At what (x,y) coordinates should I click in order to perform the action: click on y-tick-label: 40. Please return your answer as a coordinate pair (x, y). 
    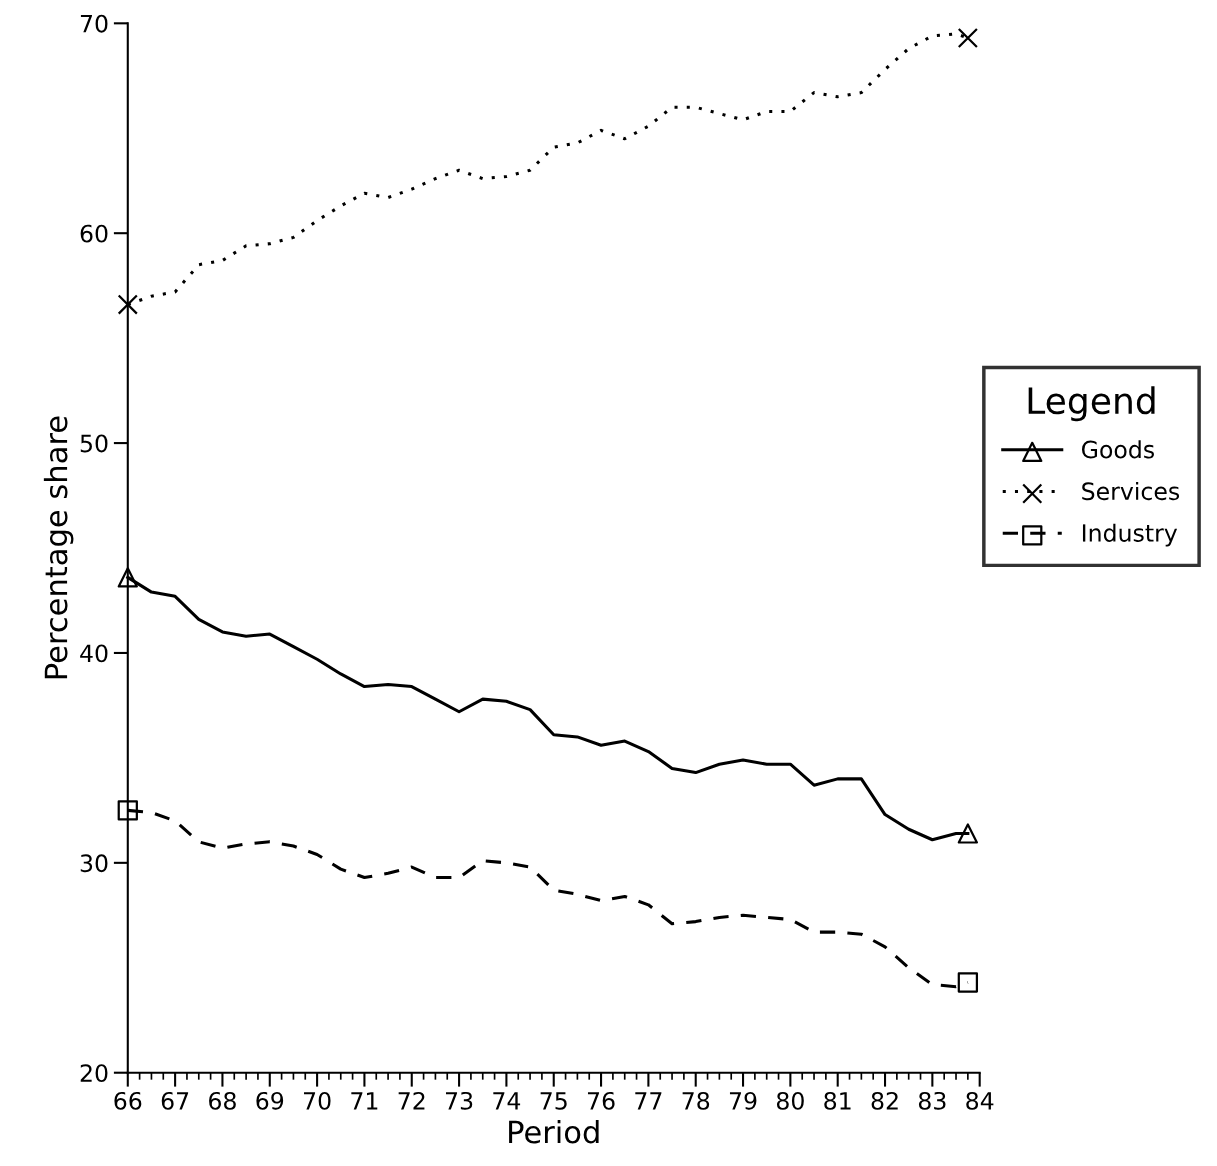
    Looking at the image, I should click on (94, 653).